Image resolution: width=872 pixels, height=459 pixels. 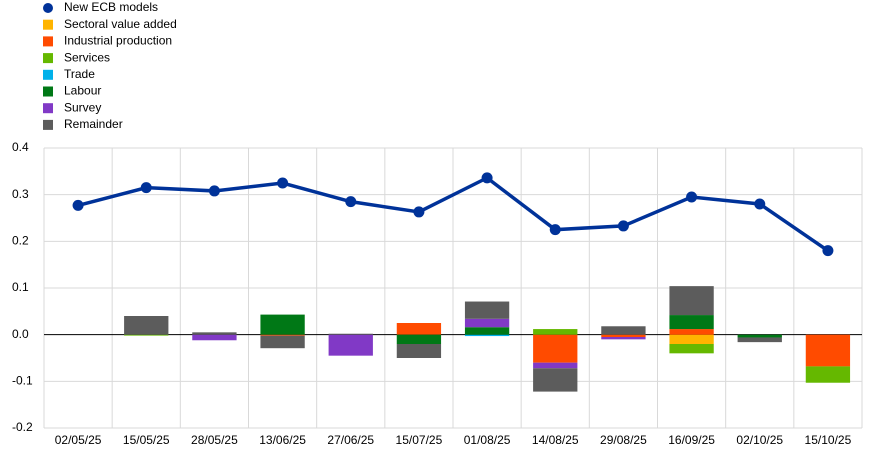 I want to click on y-tick-label: -0.1, so click(x=22, y=381).